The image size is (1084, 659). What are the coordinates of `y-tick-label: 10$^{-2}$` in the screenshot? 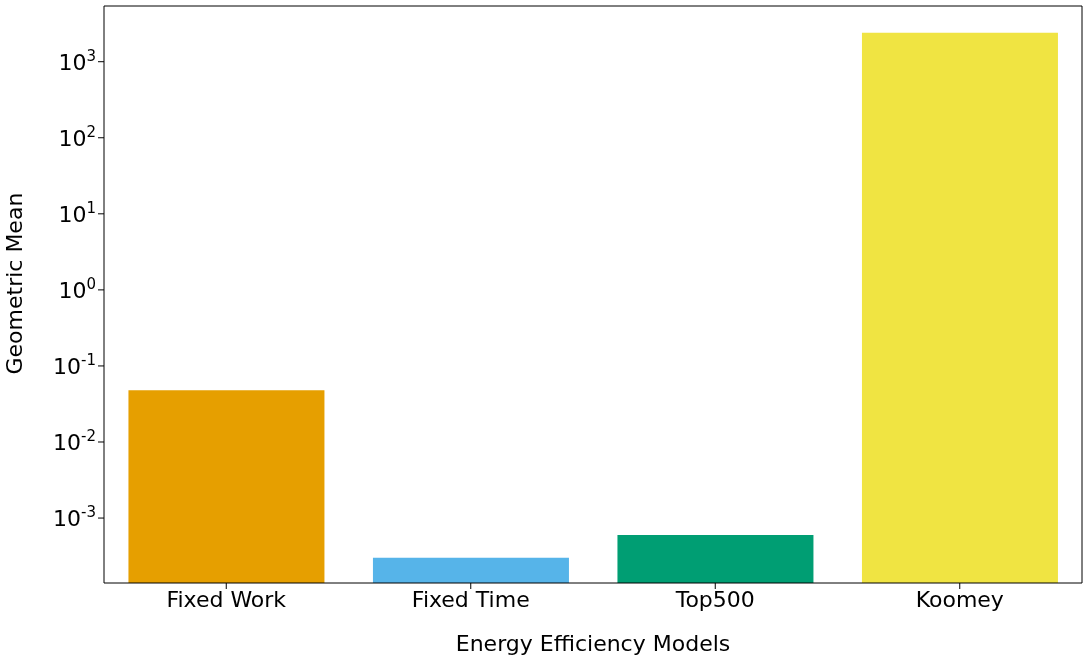 It's located at (74, 441).